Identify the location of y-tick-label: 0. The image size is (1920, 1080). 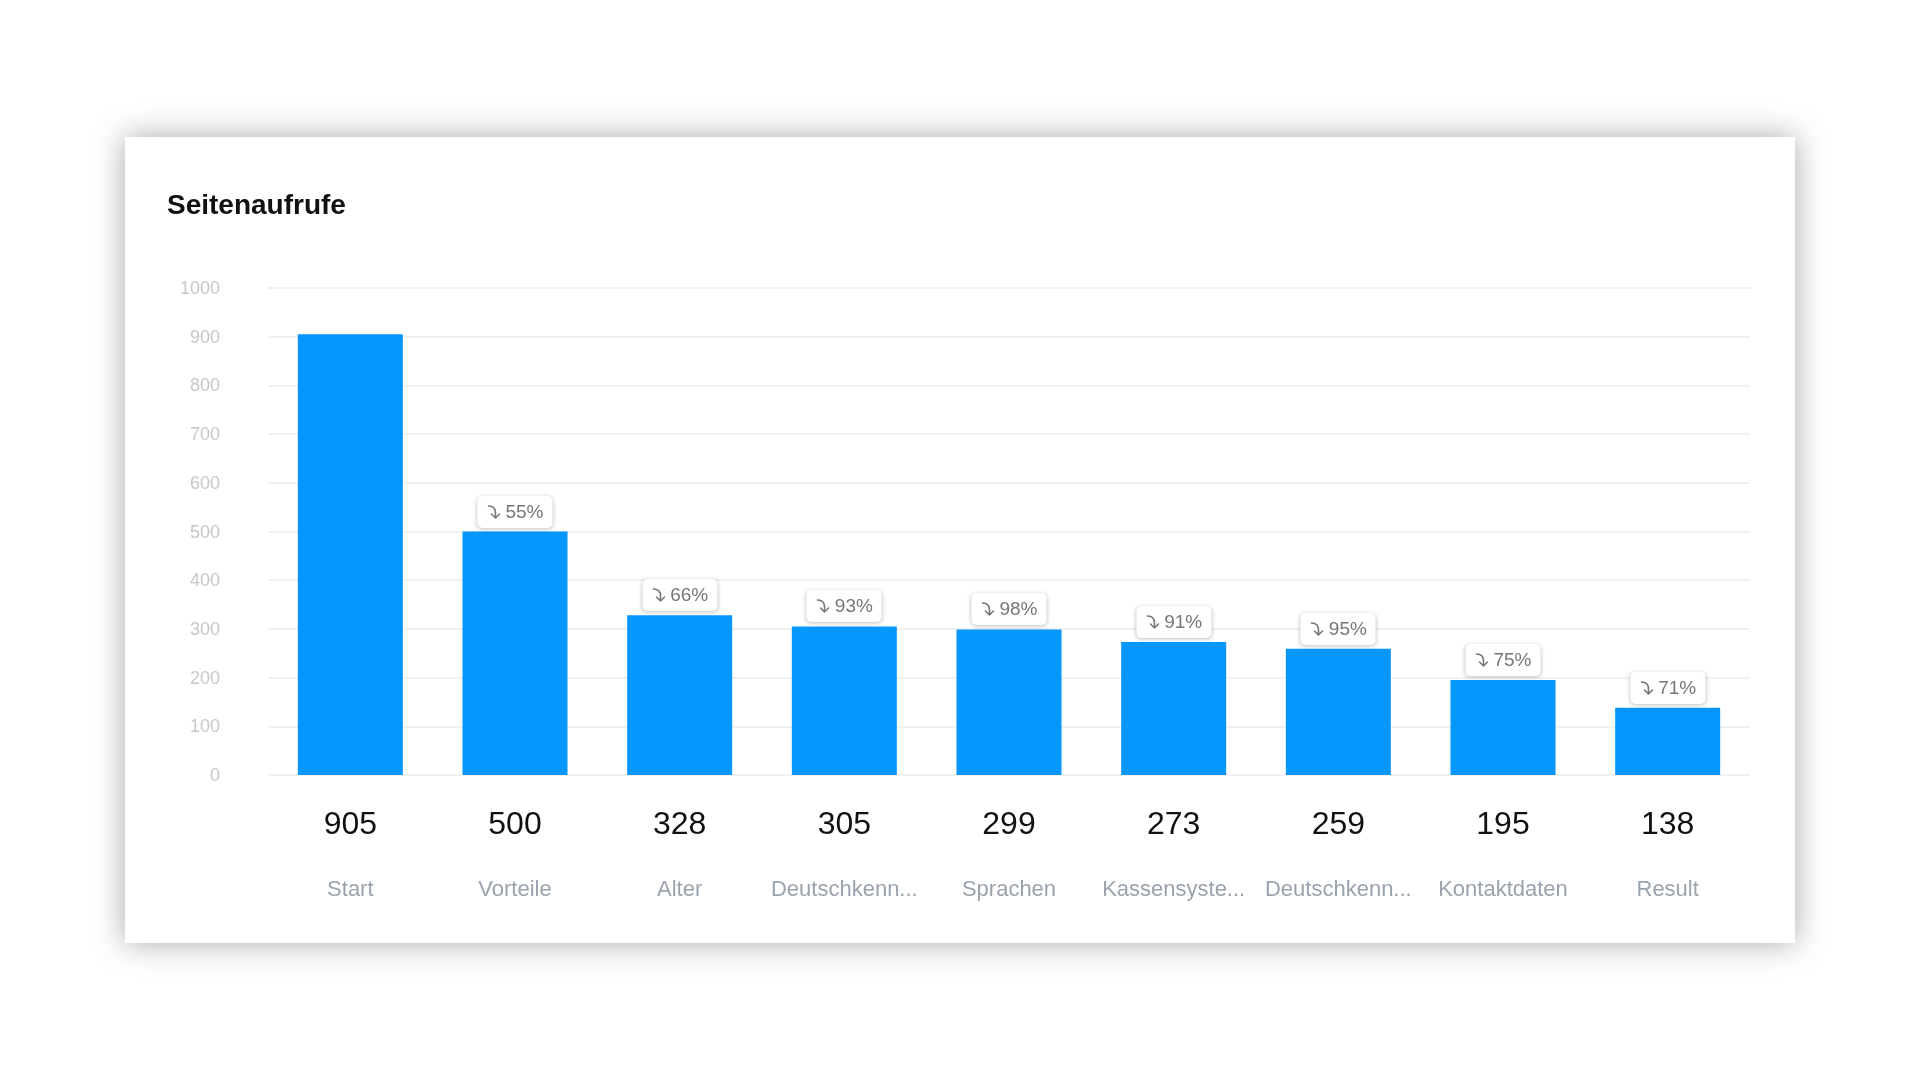
(214, 775).